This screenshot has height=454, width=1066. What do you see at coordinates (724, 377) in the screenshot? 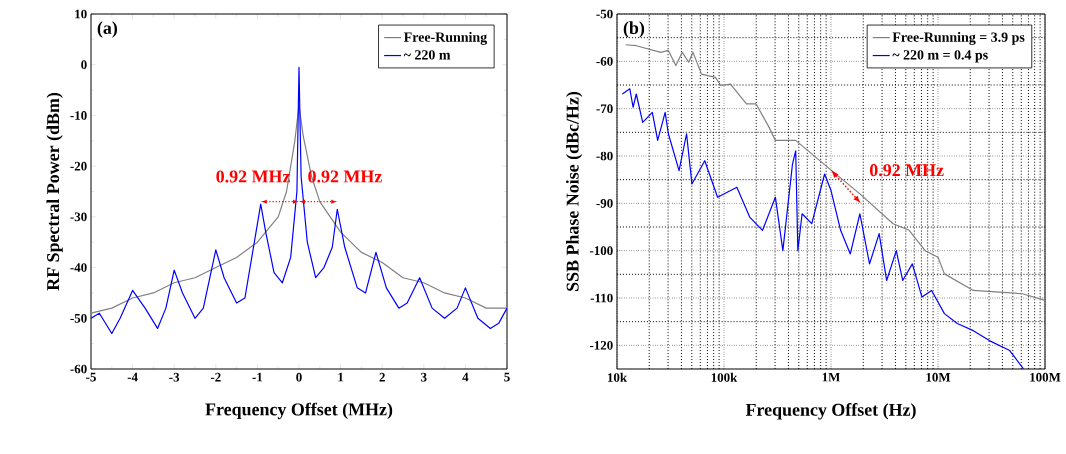
I see `x-tick-label: 100k` at bounding box center [724, 377].